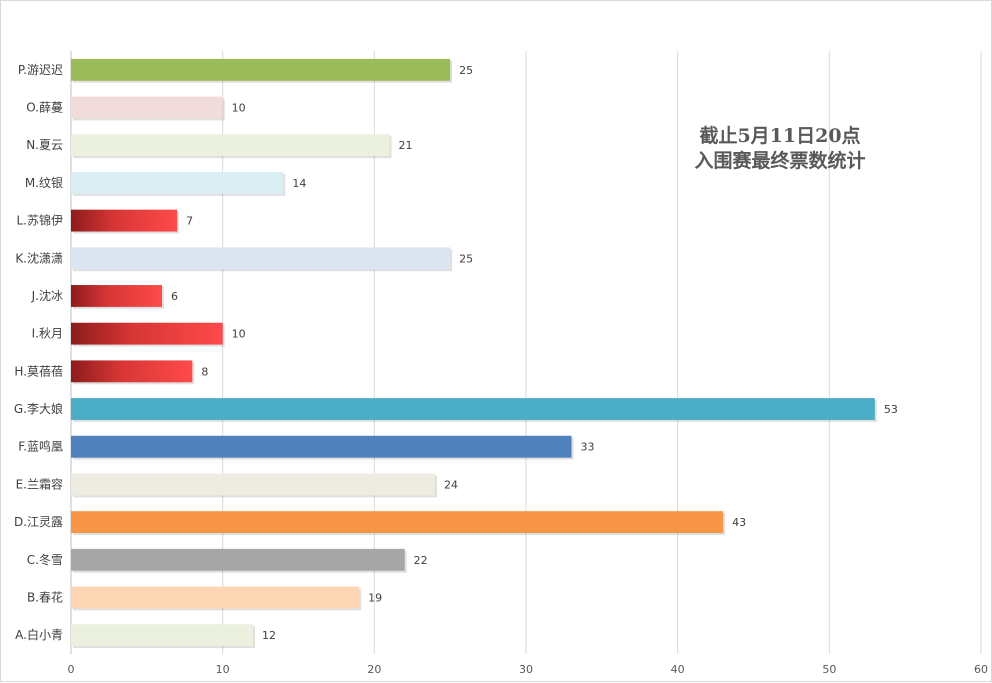 The image size is (992, 683). I want to click on category-label: I.秋月, so click(47, 334).